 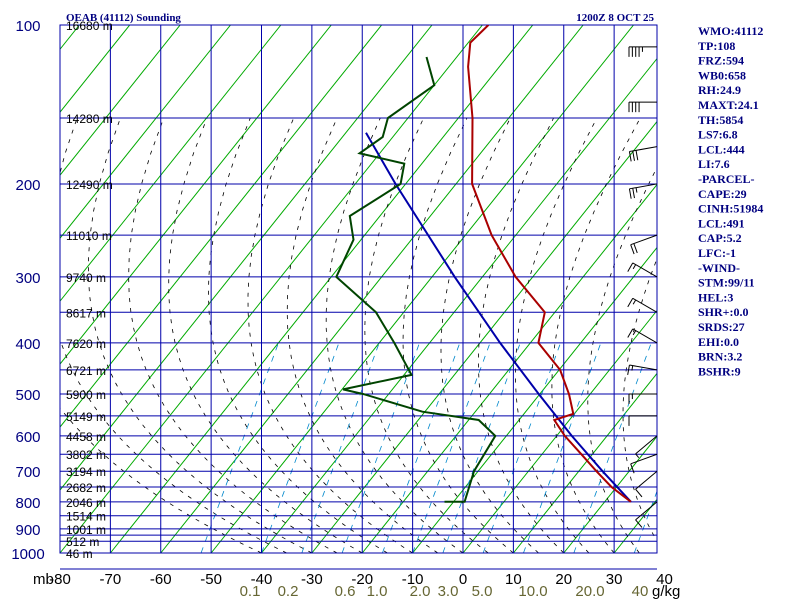 I want to click on height-label: 6721 m, so click(x=86, y=371).